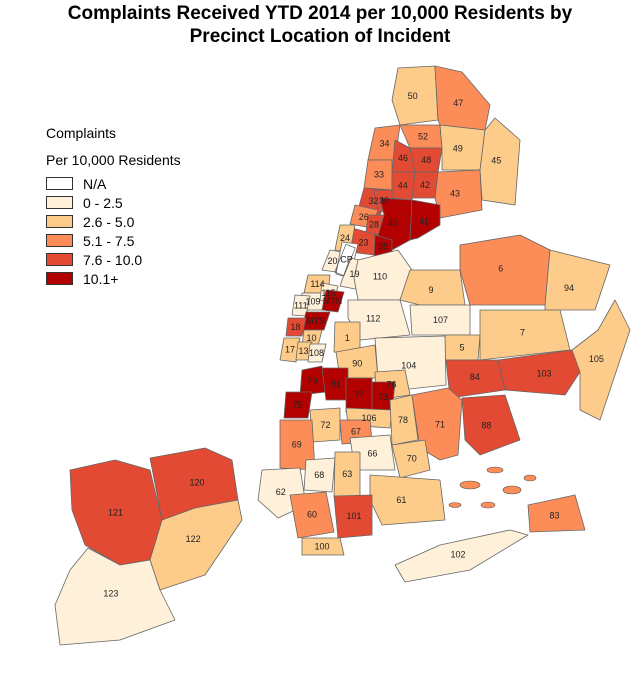  Describe the element at coordinates (401, 500) in the screenshot. I see `precinct-label: 61` at that location.